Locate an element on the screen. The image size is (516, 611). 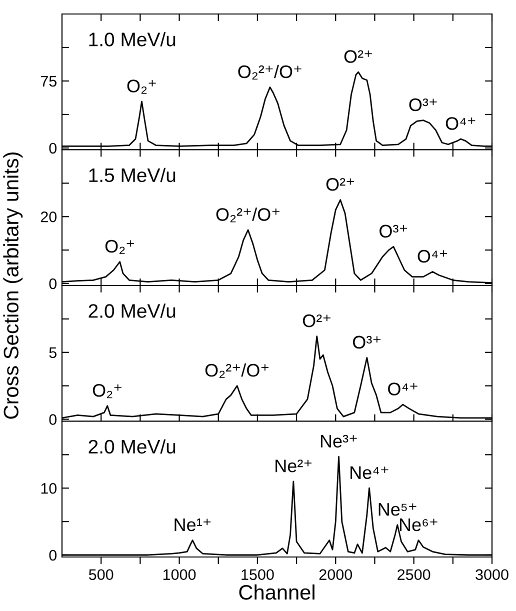
x-axis-title: Channel is located at coordinates (276, 592).